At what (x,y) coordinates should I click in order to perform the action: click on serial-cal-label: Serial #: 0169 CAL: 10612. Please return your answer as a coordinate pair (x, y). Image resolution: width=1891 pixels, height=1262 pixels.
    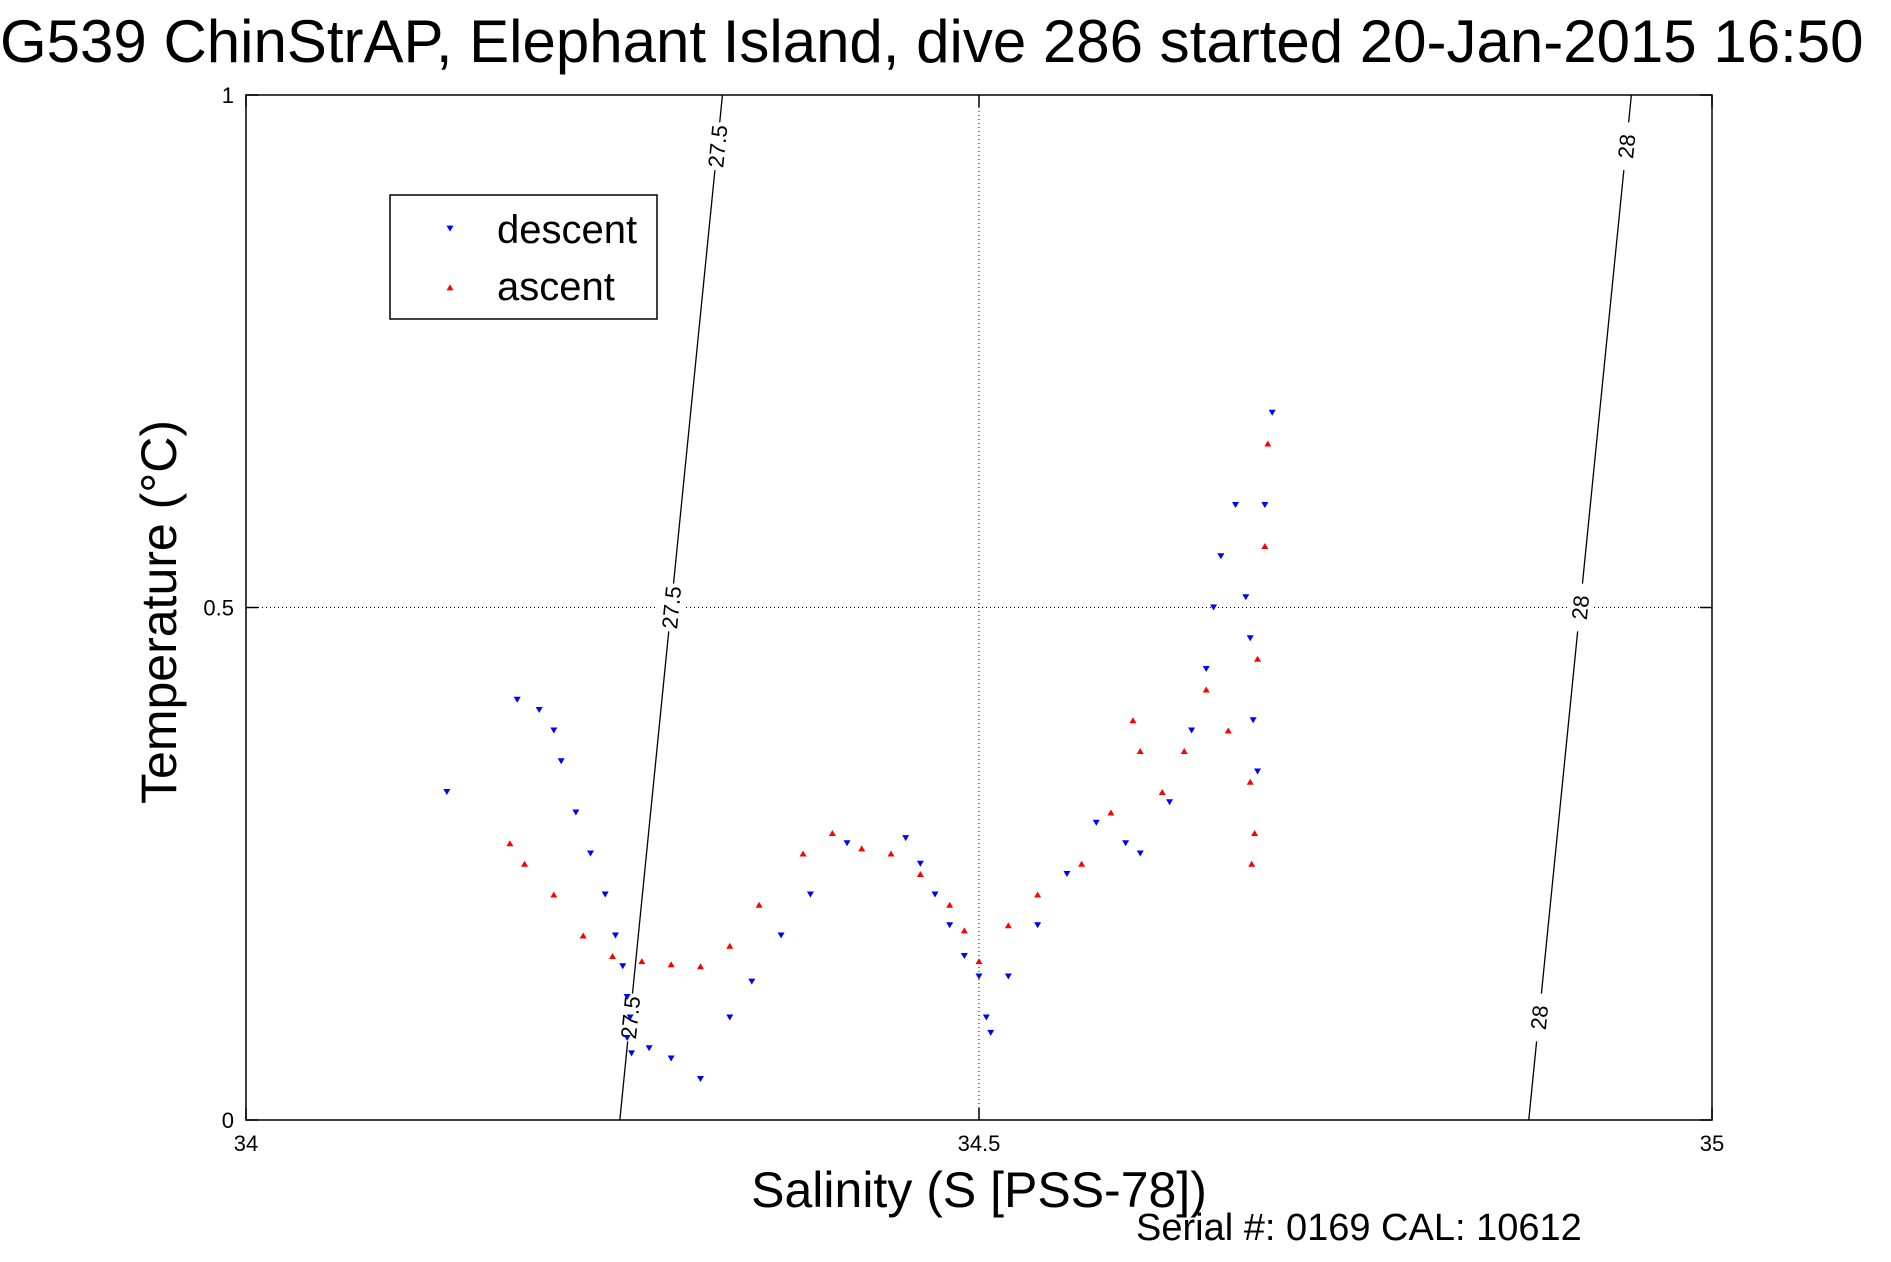
    Looking at the image, I should click on (1359, 1228).